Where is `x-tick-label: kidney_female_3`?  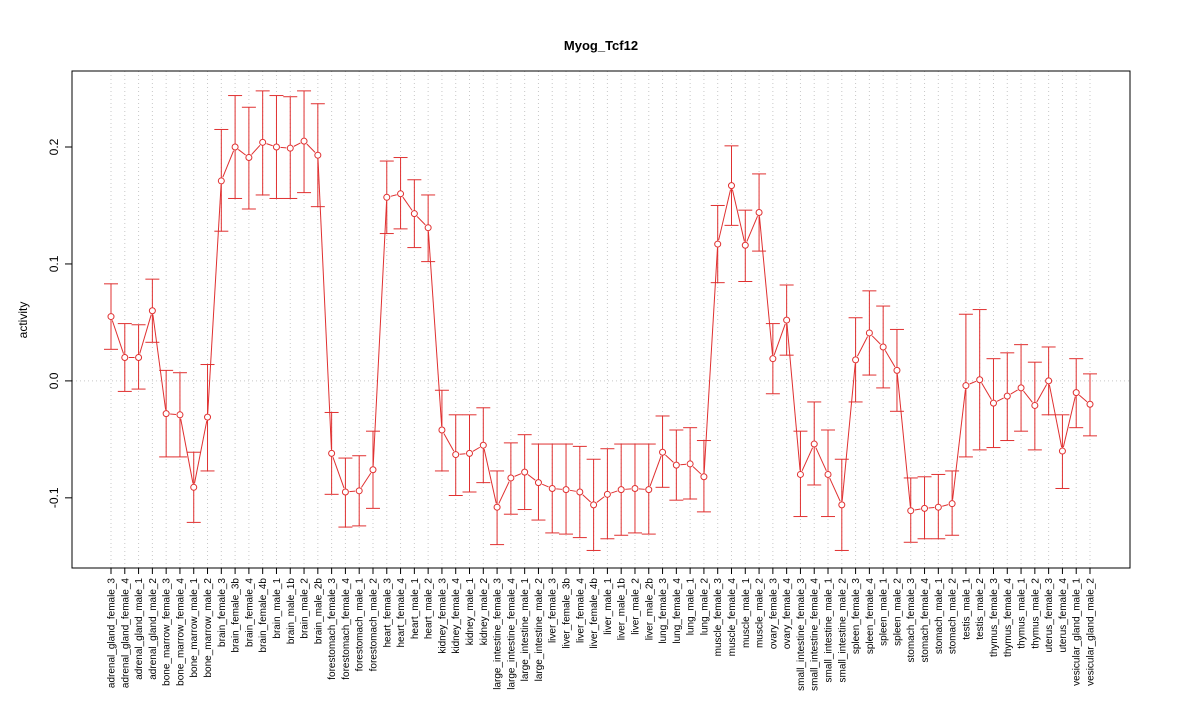 x-tick-label: kidney_female_3 is located at coordinates (442, 616).